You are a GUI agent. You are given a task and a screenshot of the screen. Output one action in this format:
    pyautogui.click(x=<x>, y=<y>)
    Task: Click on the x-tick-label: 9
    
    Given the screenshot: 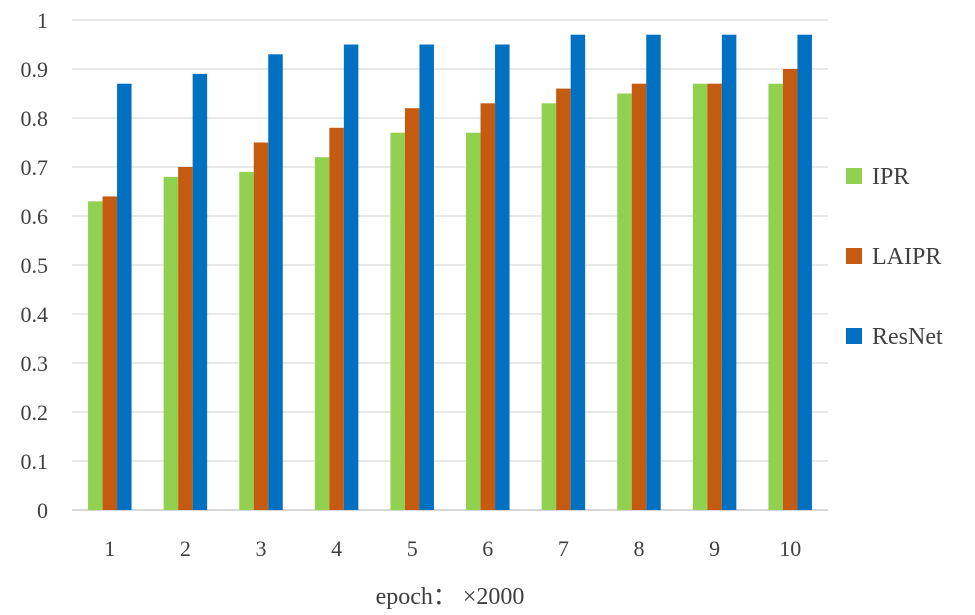 What is the action you would take?
    pyautogui.click(x=714, y=548)
    